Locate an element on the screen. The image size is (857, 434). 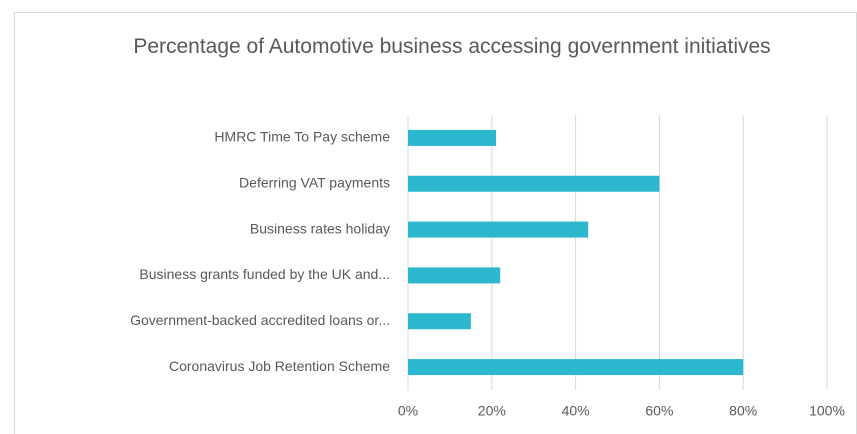
y-tick-label: HMRC Time To Pay scheme is located at coordinates (302, 137).